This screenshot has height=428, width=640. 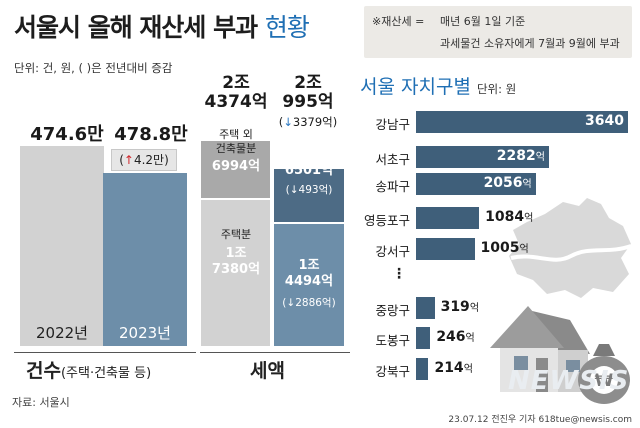 I want to click on tax-total-2022: 2조 4374억, so click(x=236, y=93).